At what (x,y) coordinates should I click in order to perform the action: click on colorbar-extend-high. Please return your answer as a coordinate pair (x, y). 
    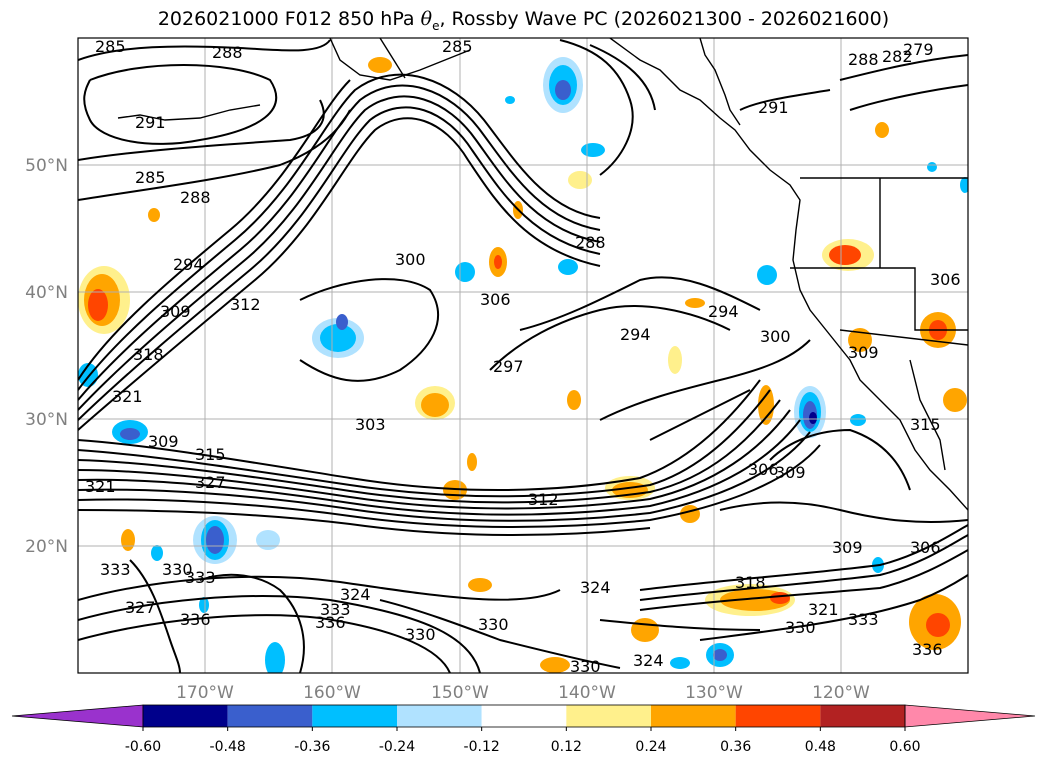
    Looking at the image, I should click on (970, 716).